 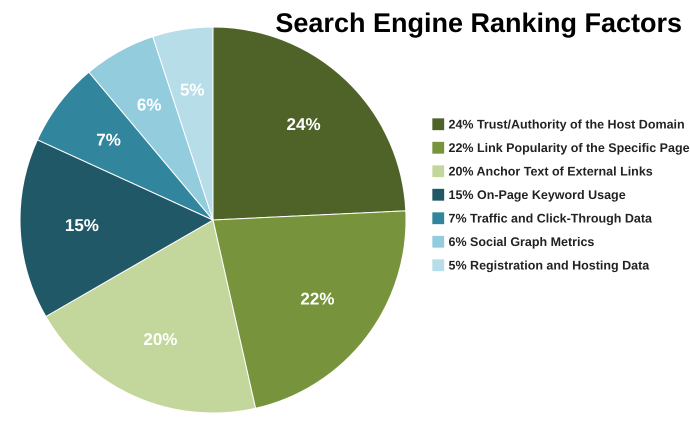 I want to click on legend-label: 5% Registration and Hosting Data, so click(x=549, y=265).